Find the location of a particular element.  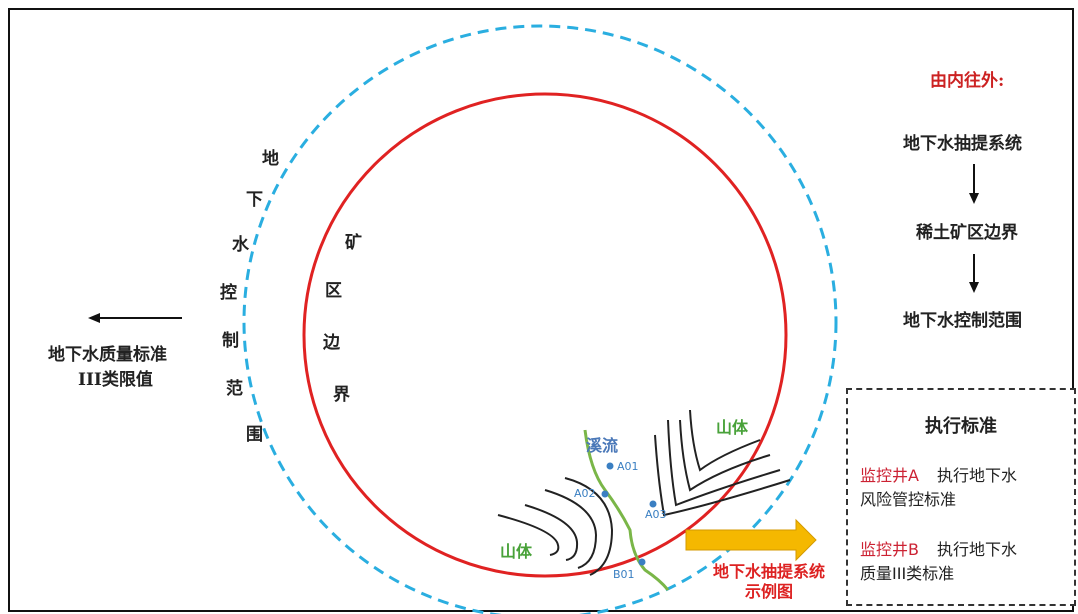

mountain-contours-right is located at coordinates (722, 463).